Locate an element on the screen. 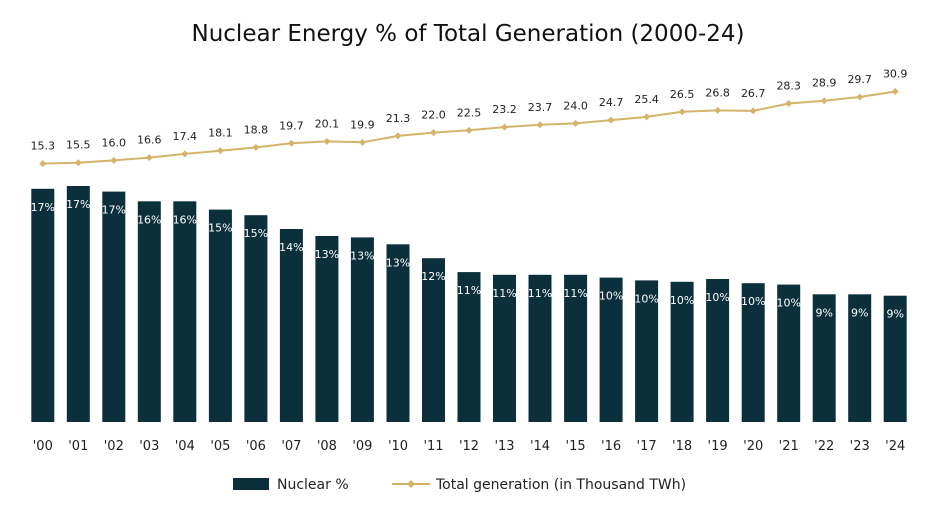  line-label-8: 20.1 is located at coordinates (327, 123).